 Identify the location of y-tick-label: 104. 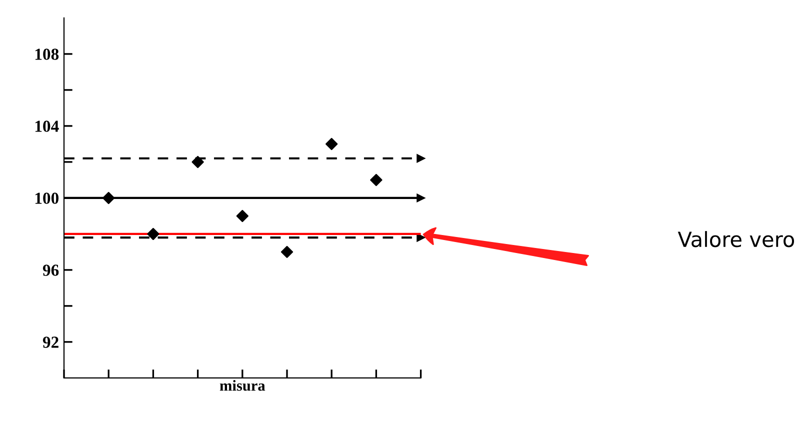
(47, 126).